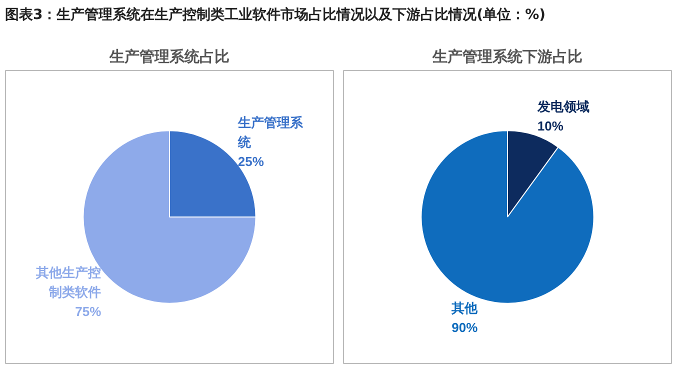 Image resolution: width=680 pixels, height=382 pixels. I want to click on slice-label: 其他, so click(464, 308).